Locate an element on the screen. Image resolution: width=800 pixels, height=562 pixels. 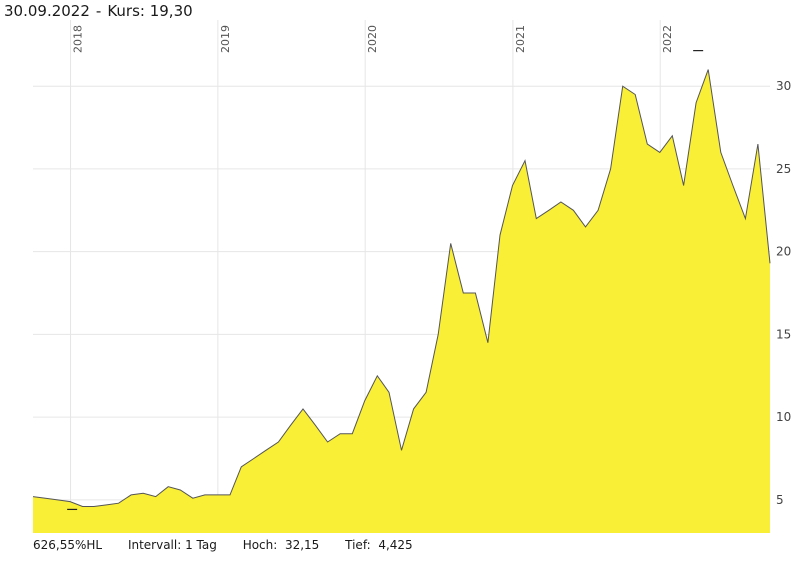
x-axis-ticks: 2018 2019 2020 2021 2022 is located at coordinates (373, 39).